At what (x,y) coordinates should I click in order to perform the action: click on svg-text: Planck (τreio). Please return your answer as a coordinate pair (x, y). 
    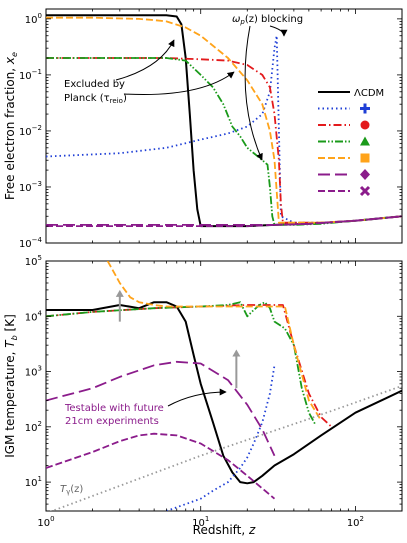
    Looking at the image, I should click on (95, 99).